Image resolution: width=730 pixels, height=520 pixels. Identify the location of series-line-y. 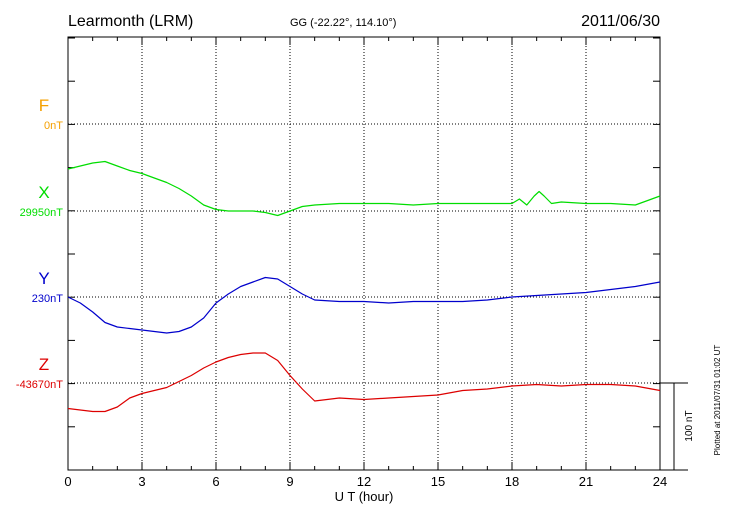
(364, 305).